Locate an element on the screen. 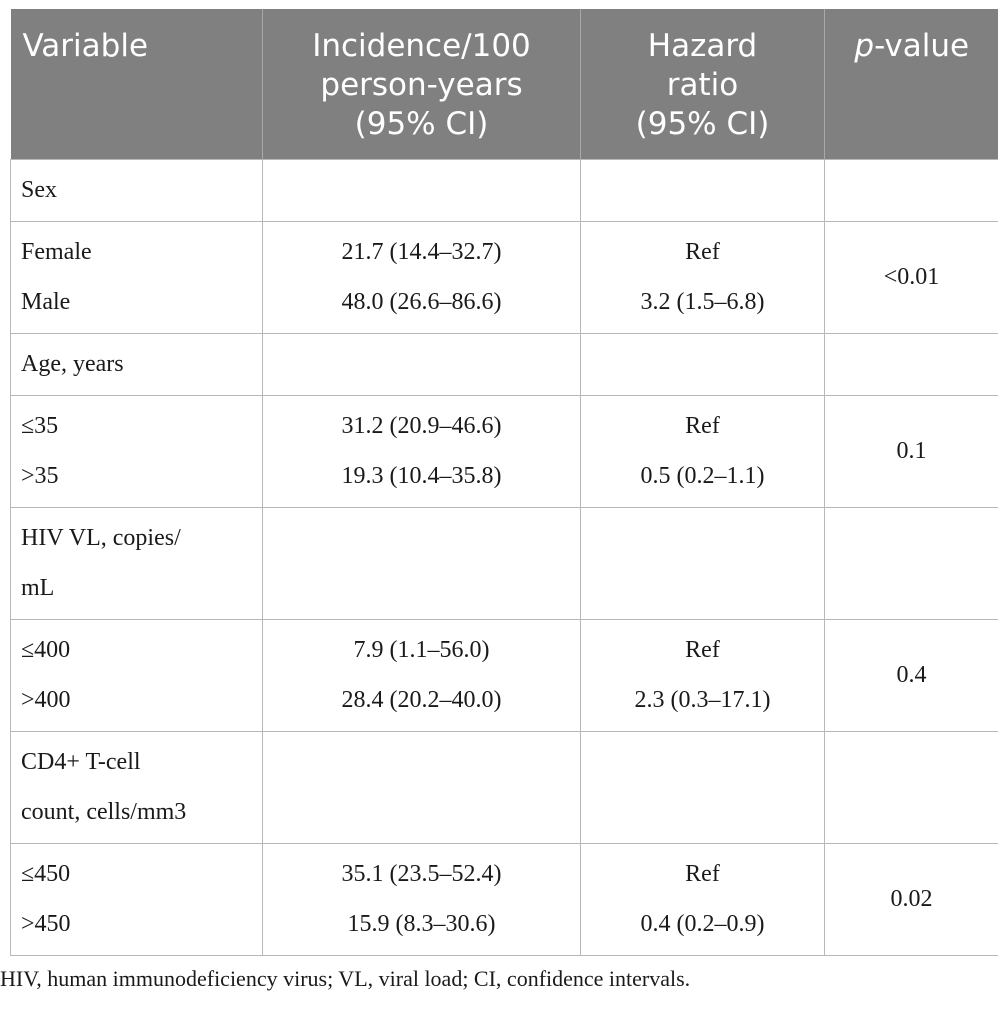  row-label: Sex is located at coordinates (136, 190).